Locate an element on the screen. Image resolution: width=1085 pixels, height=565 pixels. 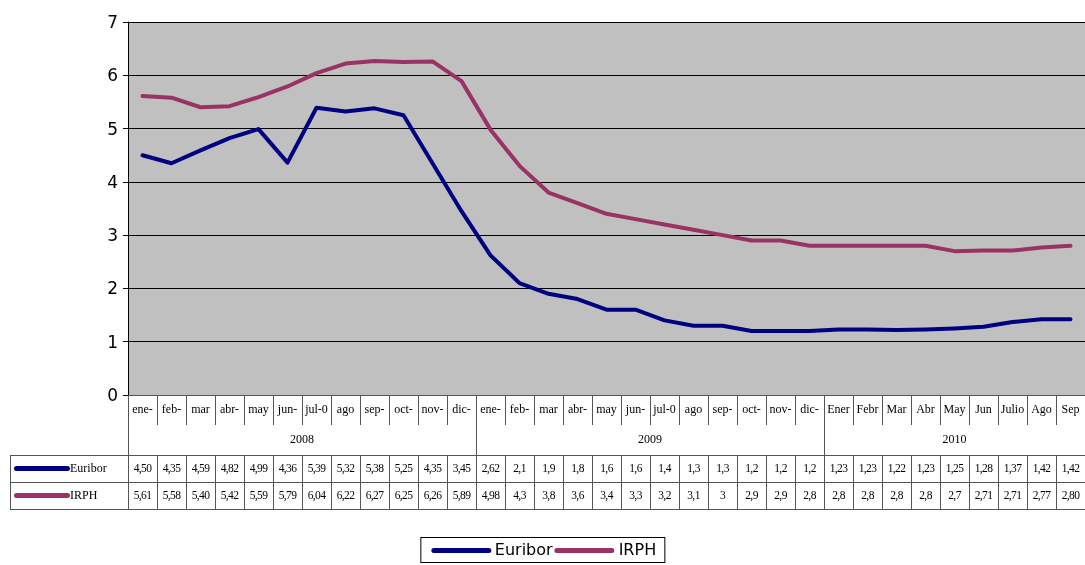
data-label: 5,32 is located at coordinates (345, 468).